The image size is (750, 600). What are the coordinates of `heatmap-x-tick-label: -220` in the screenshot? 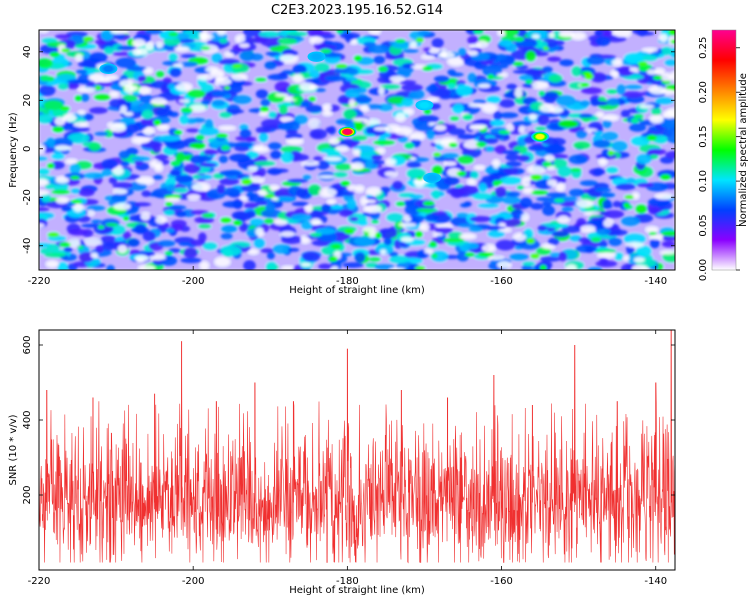 It's located at (39, 281).